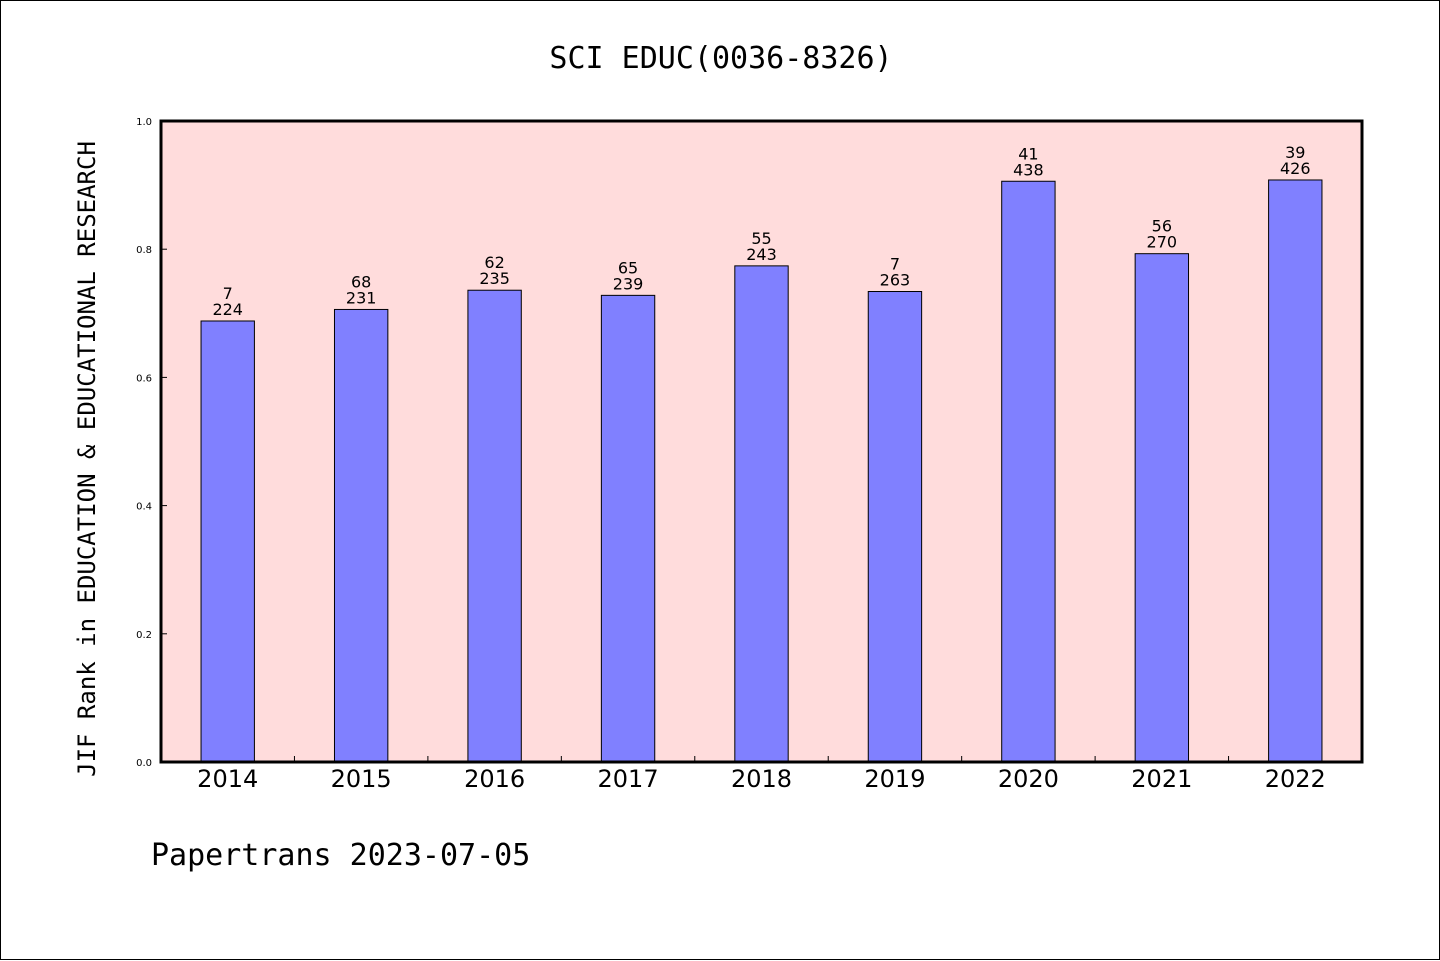 The image size is (1440, 961). I want to click on bar-total-label-2016: 235, so click(494, 278).